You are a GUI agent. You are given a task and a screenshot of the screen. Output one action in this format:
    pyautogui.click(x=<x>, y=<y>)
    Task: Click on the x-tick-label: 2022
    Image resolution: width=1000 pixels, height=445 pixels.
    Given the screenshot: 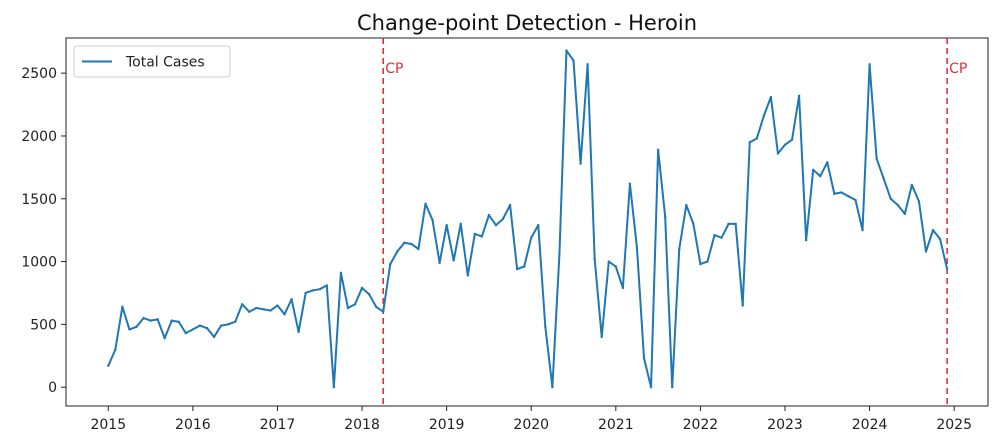 What is the action you would take?
    pyautogui.click(x=701, y=425)
    